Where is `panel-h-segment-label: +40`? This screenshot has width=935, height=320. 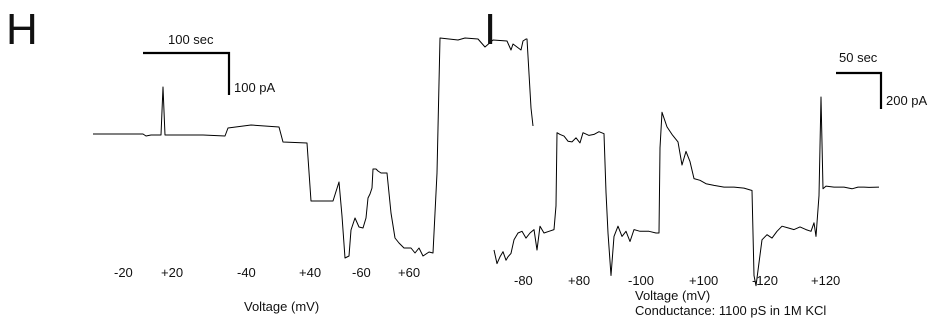
panel-h-segment-label: +40 is located at coordinates (310, 272).